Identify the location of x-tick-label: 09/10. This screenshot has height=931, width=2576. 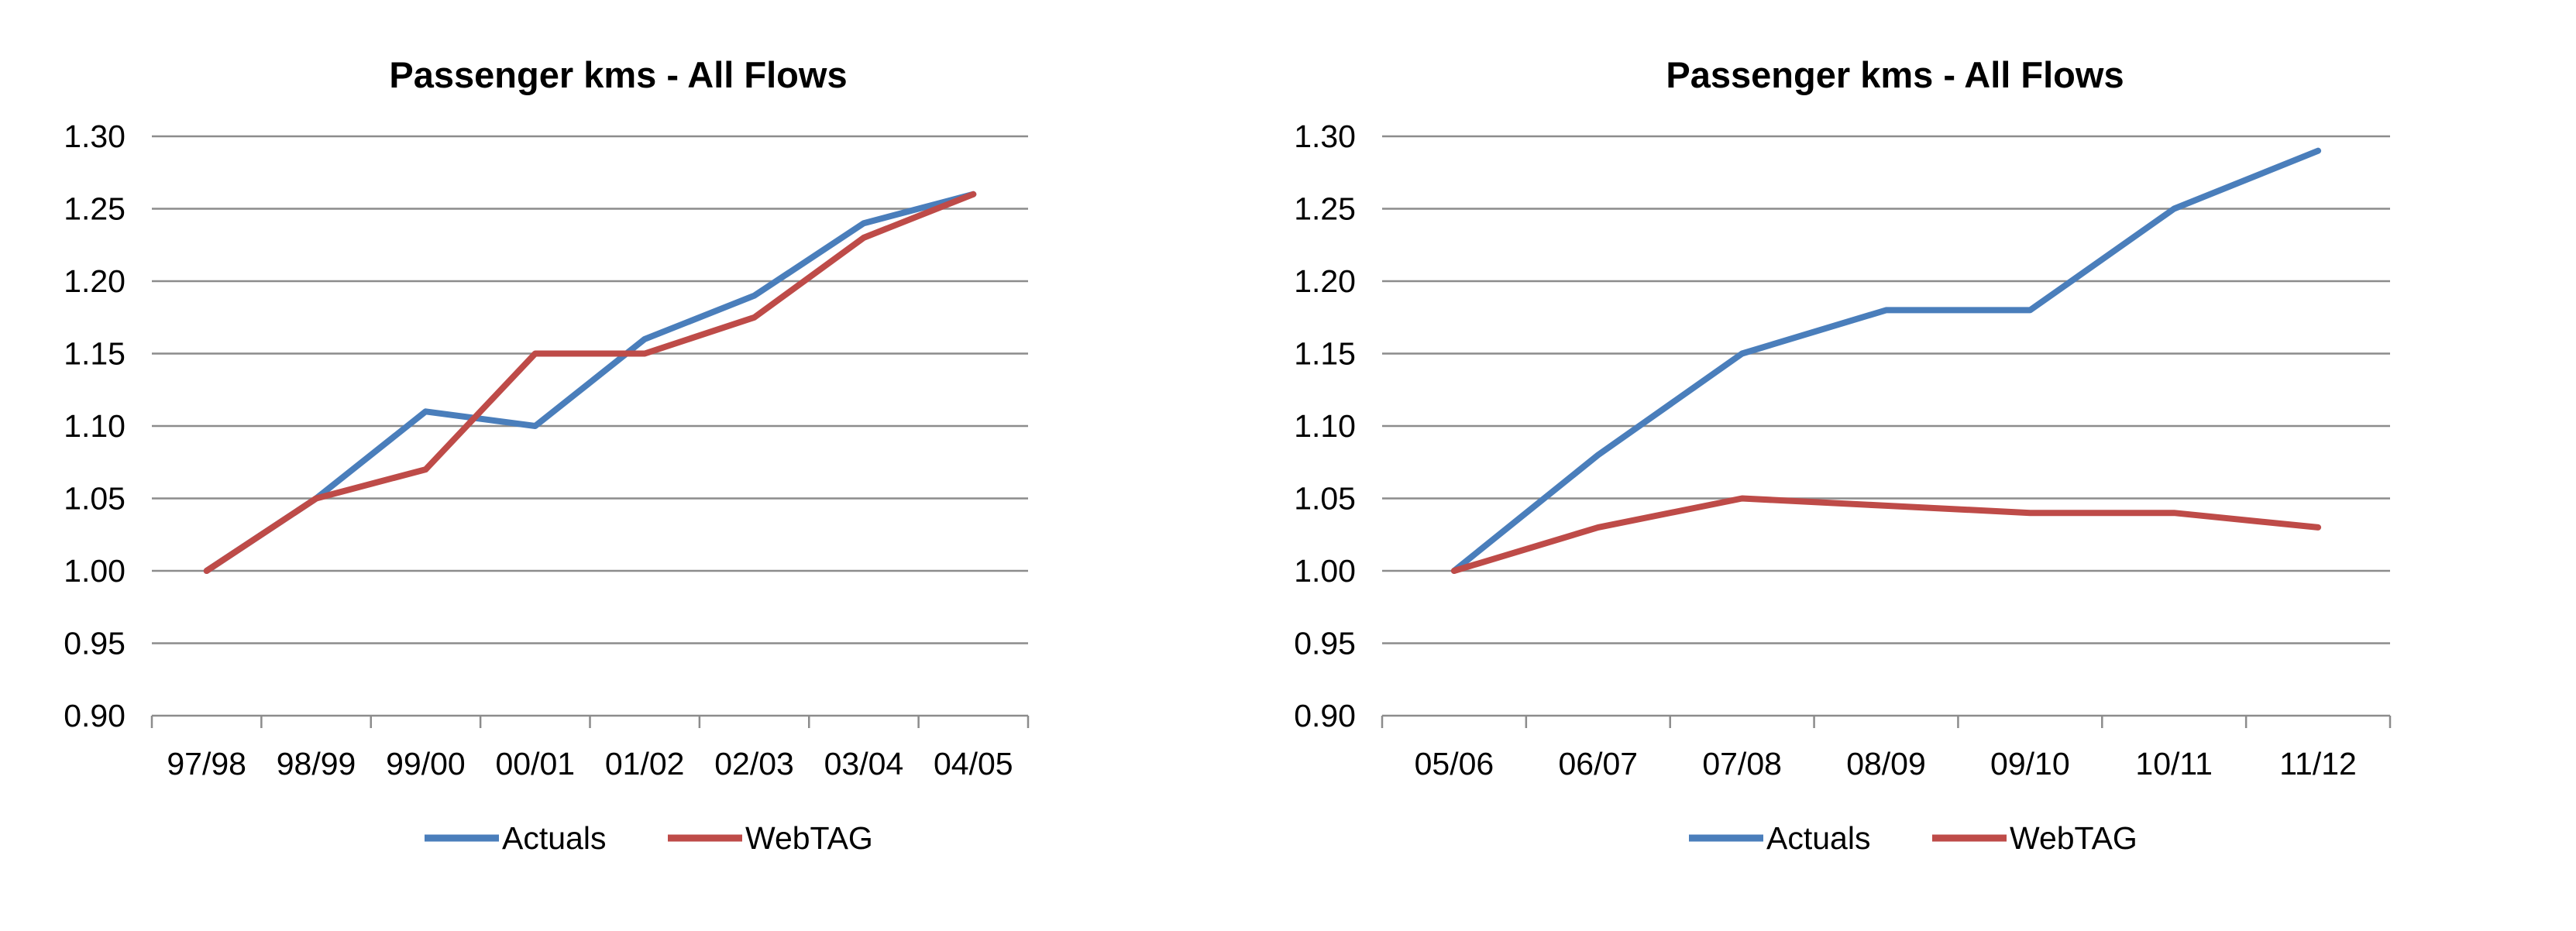
(2030, 764).